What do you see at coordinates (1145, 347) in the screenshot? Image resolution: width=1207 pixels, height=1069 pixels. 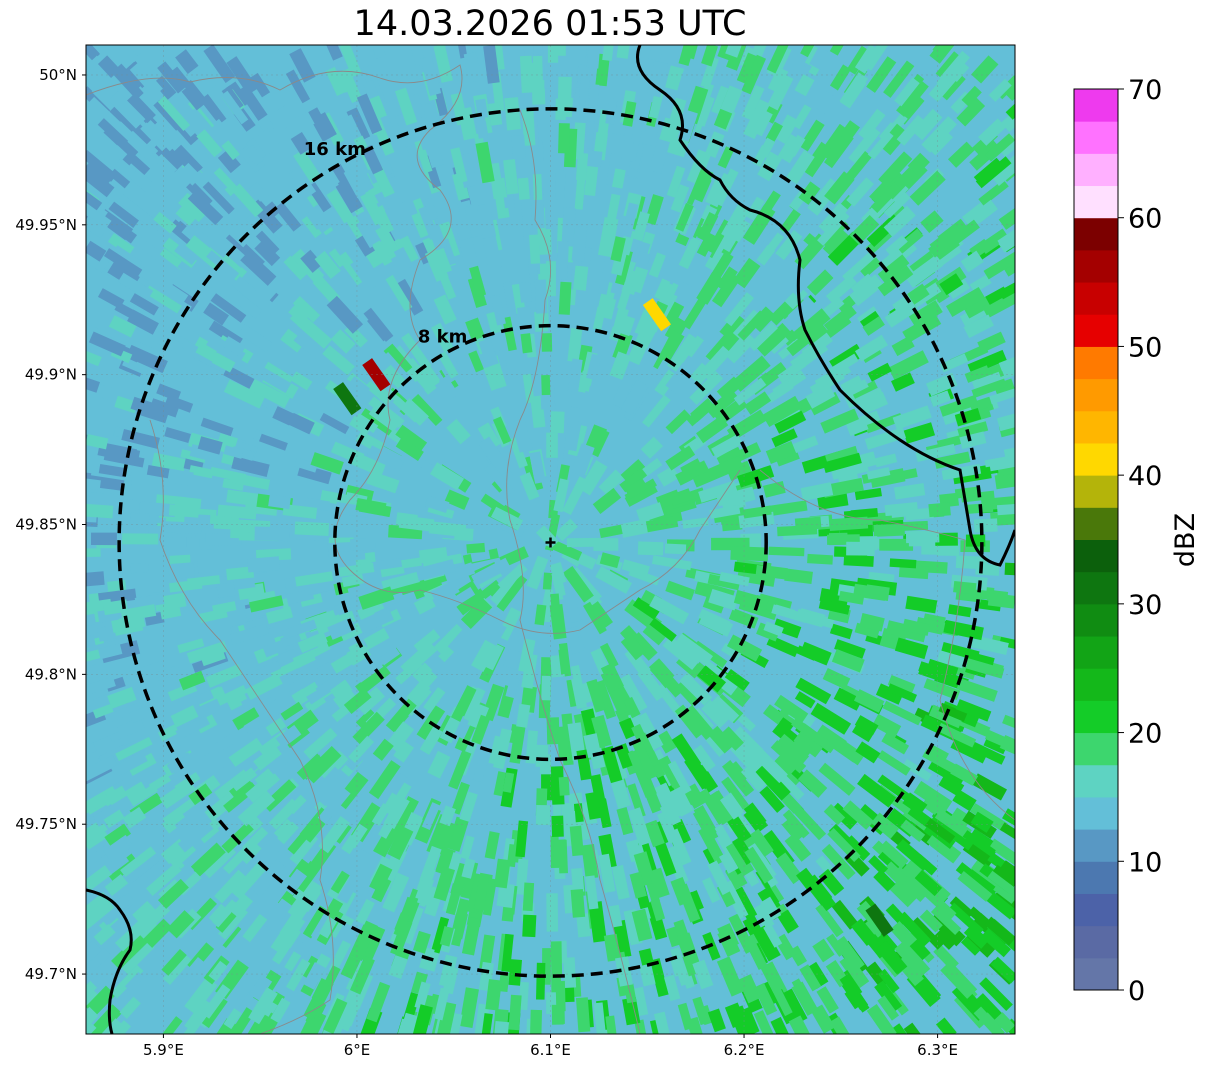 I see `colorbar-tick-label: 50` at bounding box center [1145, 347].